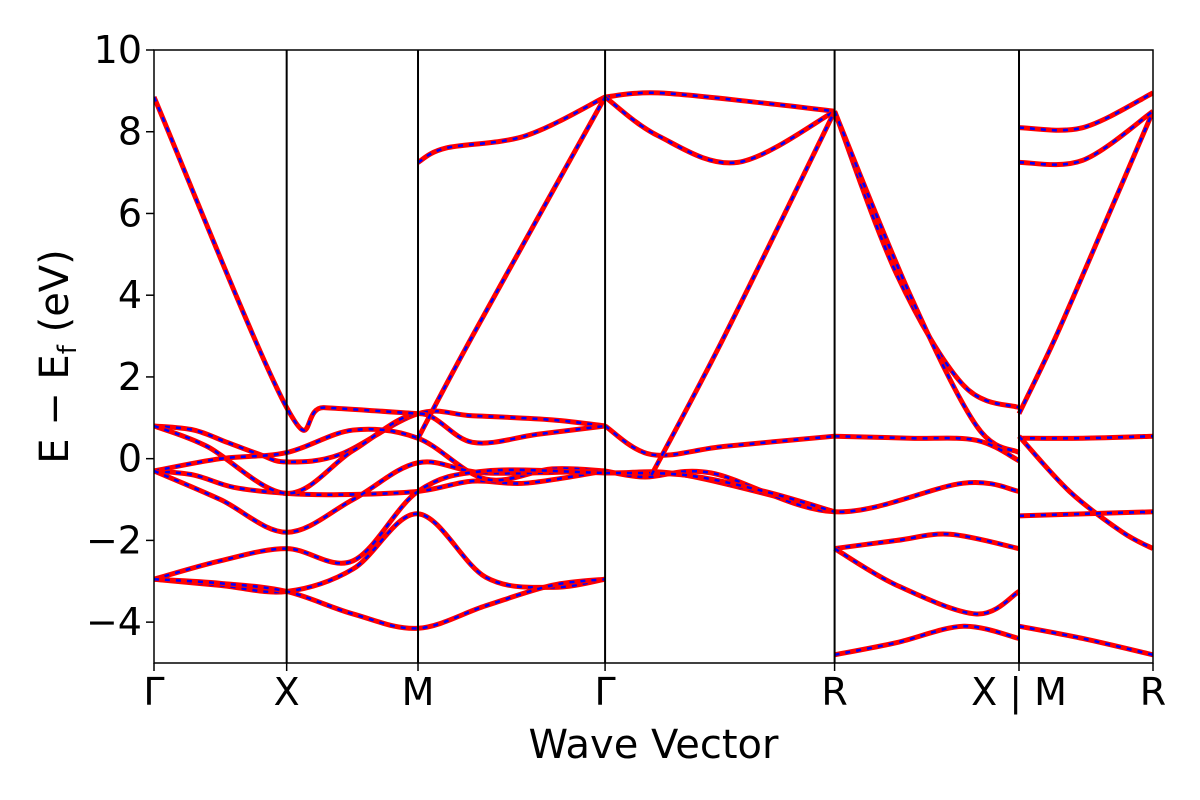 This screenshot has height=800, width=1200. What do you see at coordinates (118, 50) in the screenshot?
I see `y-tick-label-7: 10` at bounding box center [118, 50].